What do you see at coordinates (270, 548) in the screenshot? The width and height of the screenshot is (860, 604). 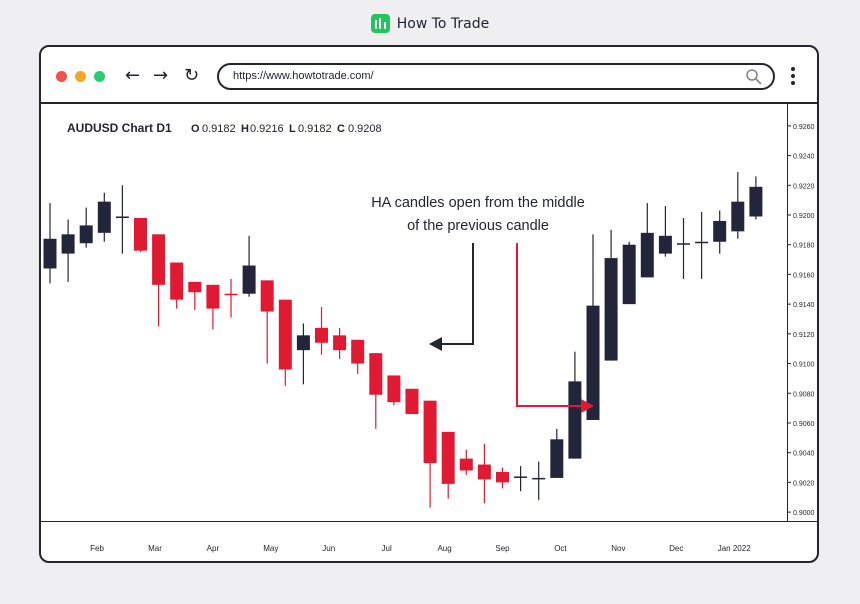 I see `x-tick-label: May` at bounding box center [270, 548].